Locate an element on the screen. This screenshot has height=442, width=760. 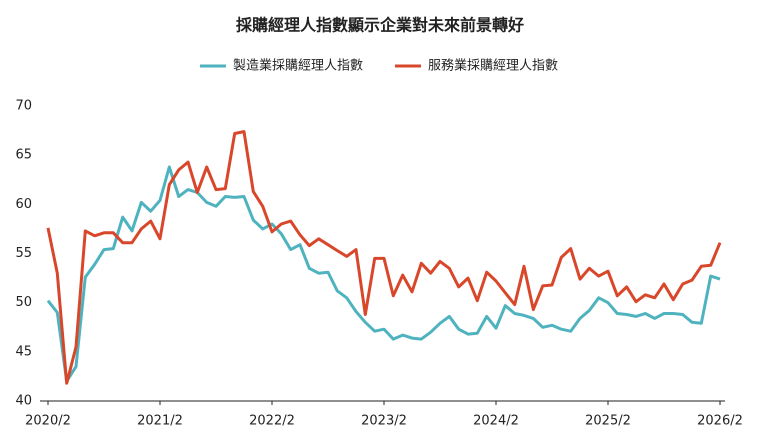
y-tick-label: 55 is located at coordinates (23, 253).